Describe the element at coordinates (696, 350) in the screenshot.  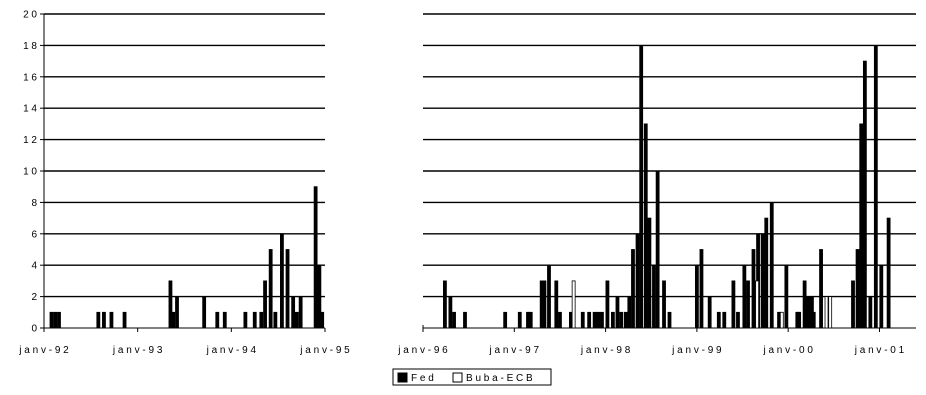
I see `x-tick-label: j a n v - 9 9` at that location.